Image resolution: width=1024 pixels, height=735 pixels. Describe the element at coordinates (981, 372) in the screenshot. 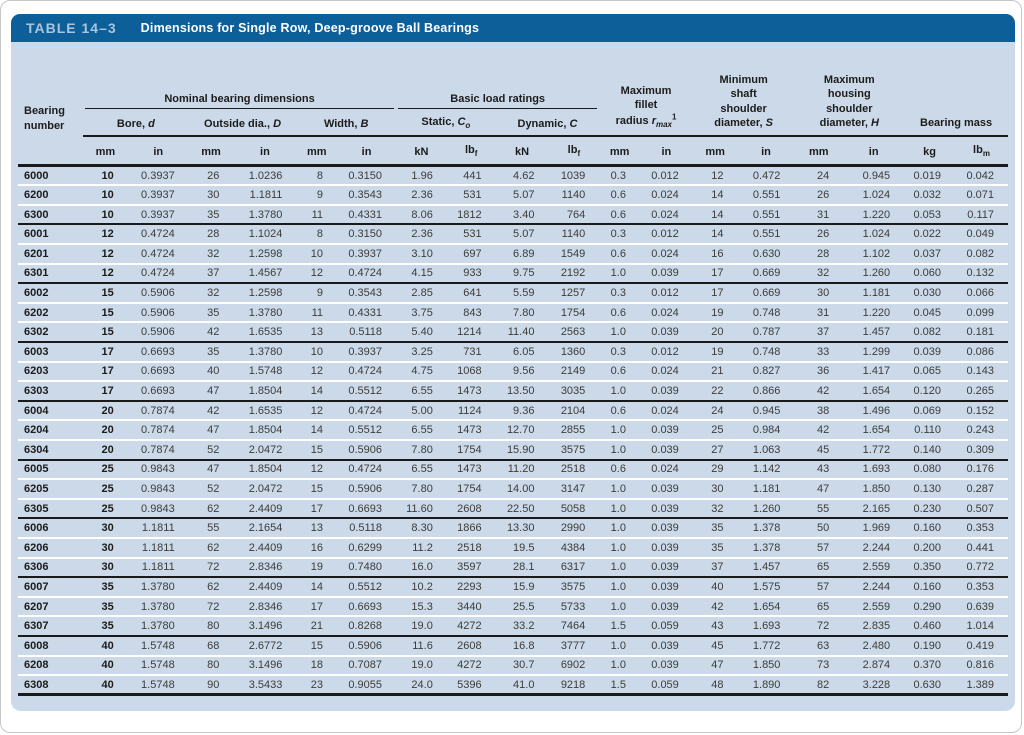

I see `table-cell: 0.143` at that location.